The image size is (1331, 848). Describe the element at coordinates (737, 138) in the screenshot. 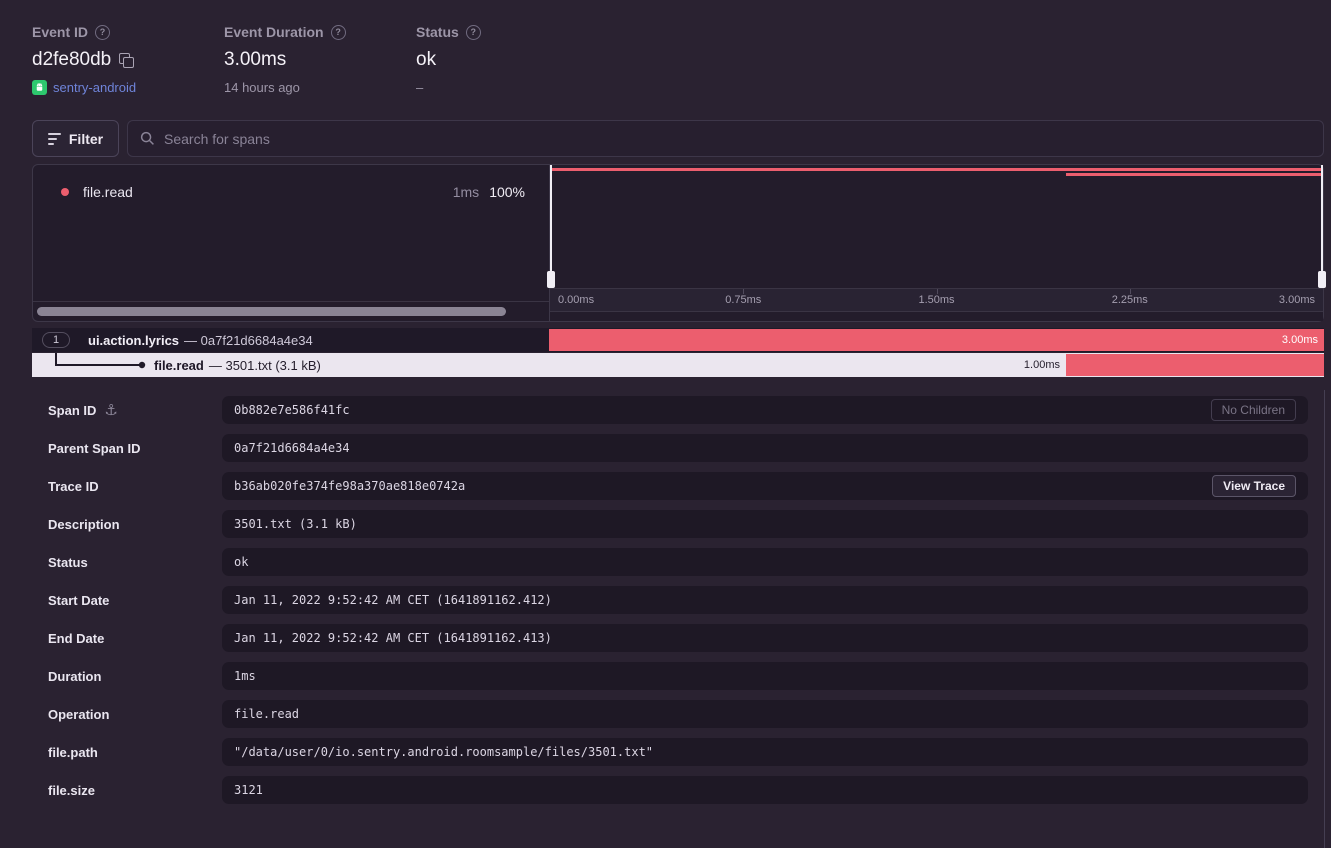

I see `search-input` at that location.